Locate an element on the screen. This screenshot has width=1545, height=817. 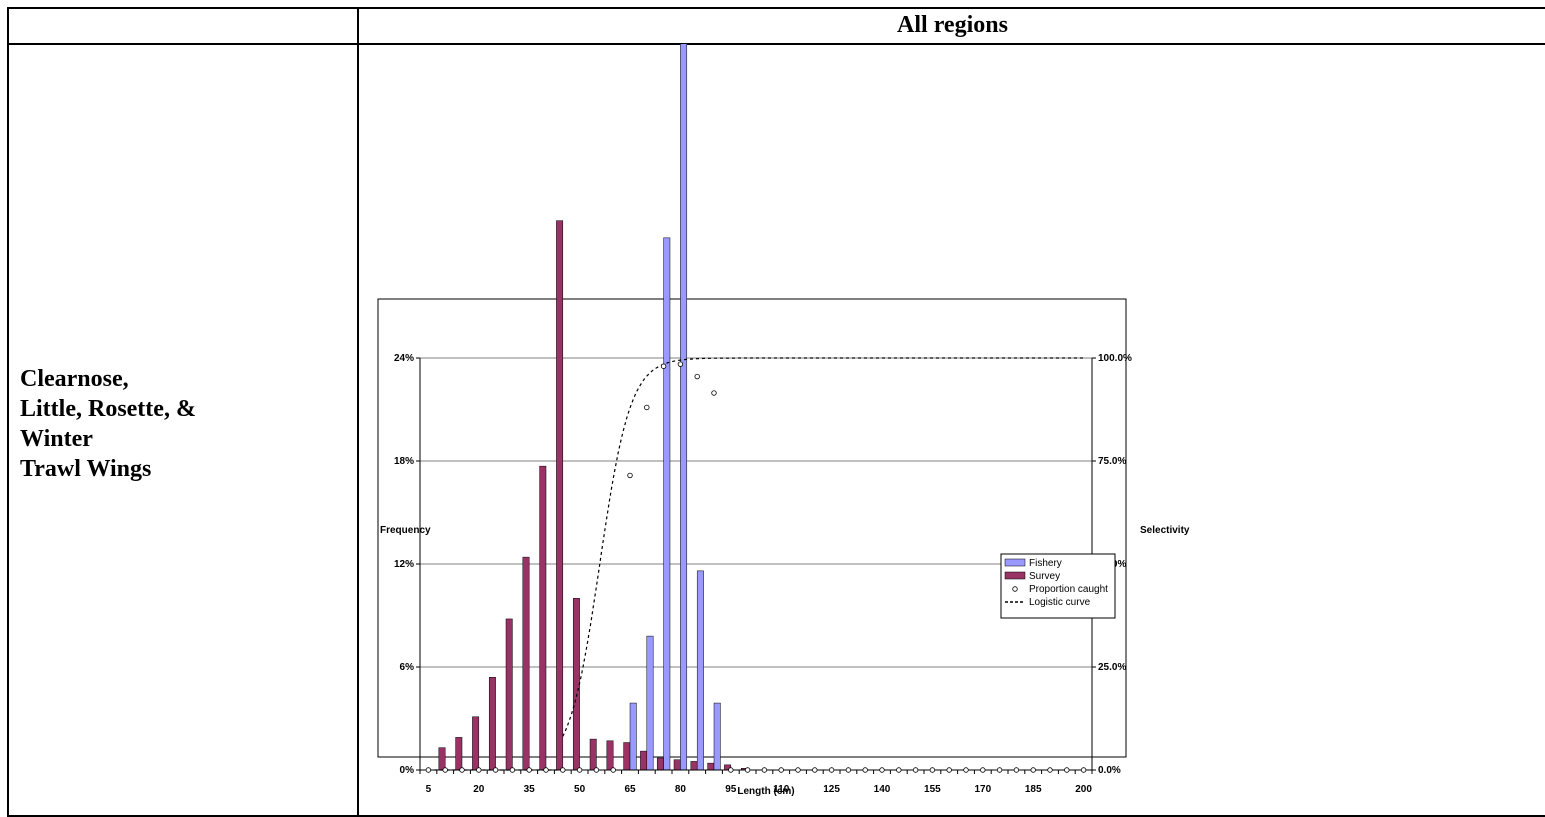
x-tick-label: 5 is located at coordinates (429, 789).